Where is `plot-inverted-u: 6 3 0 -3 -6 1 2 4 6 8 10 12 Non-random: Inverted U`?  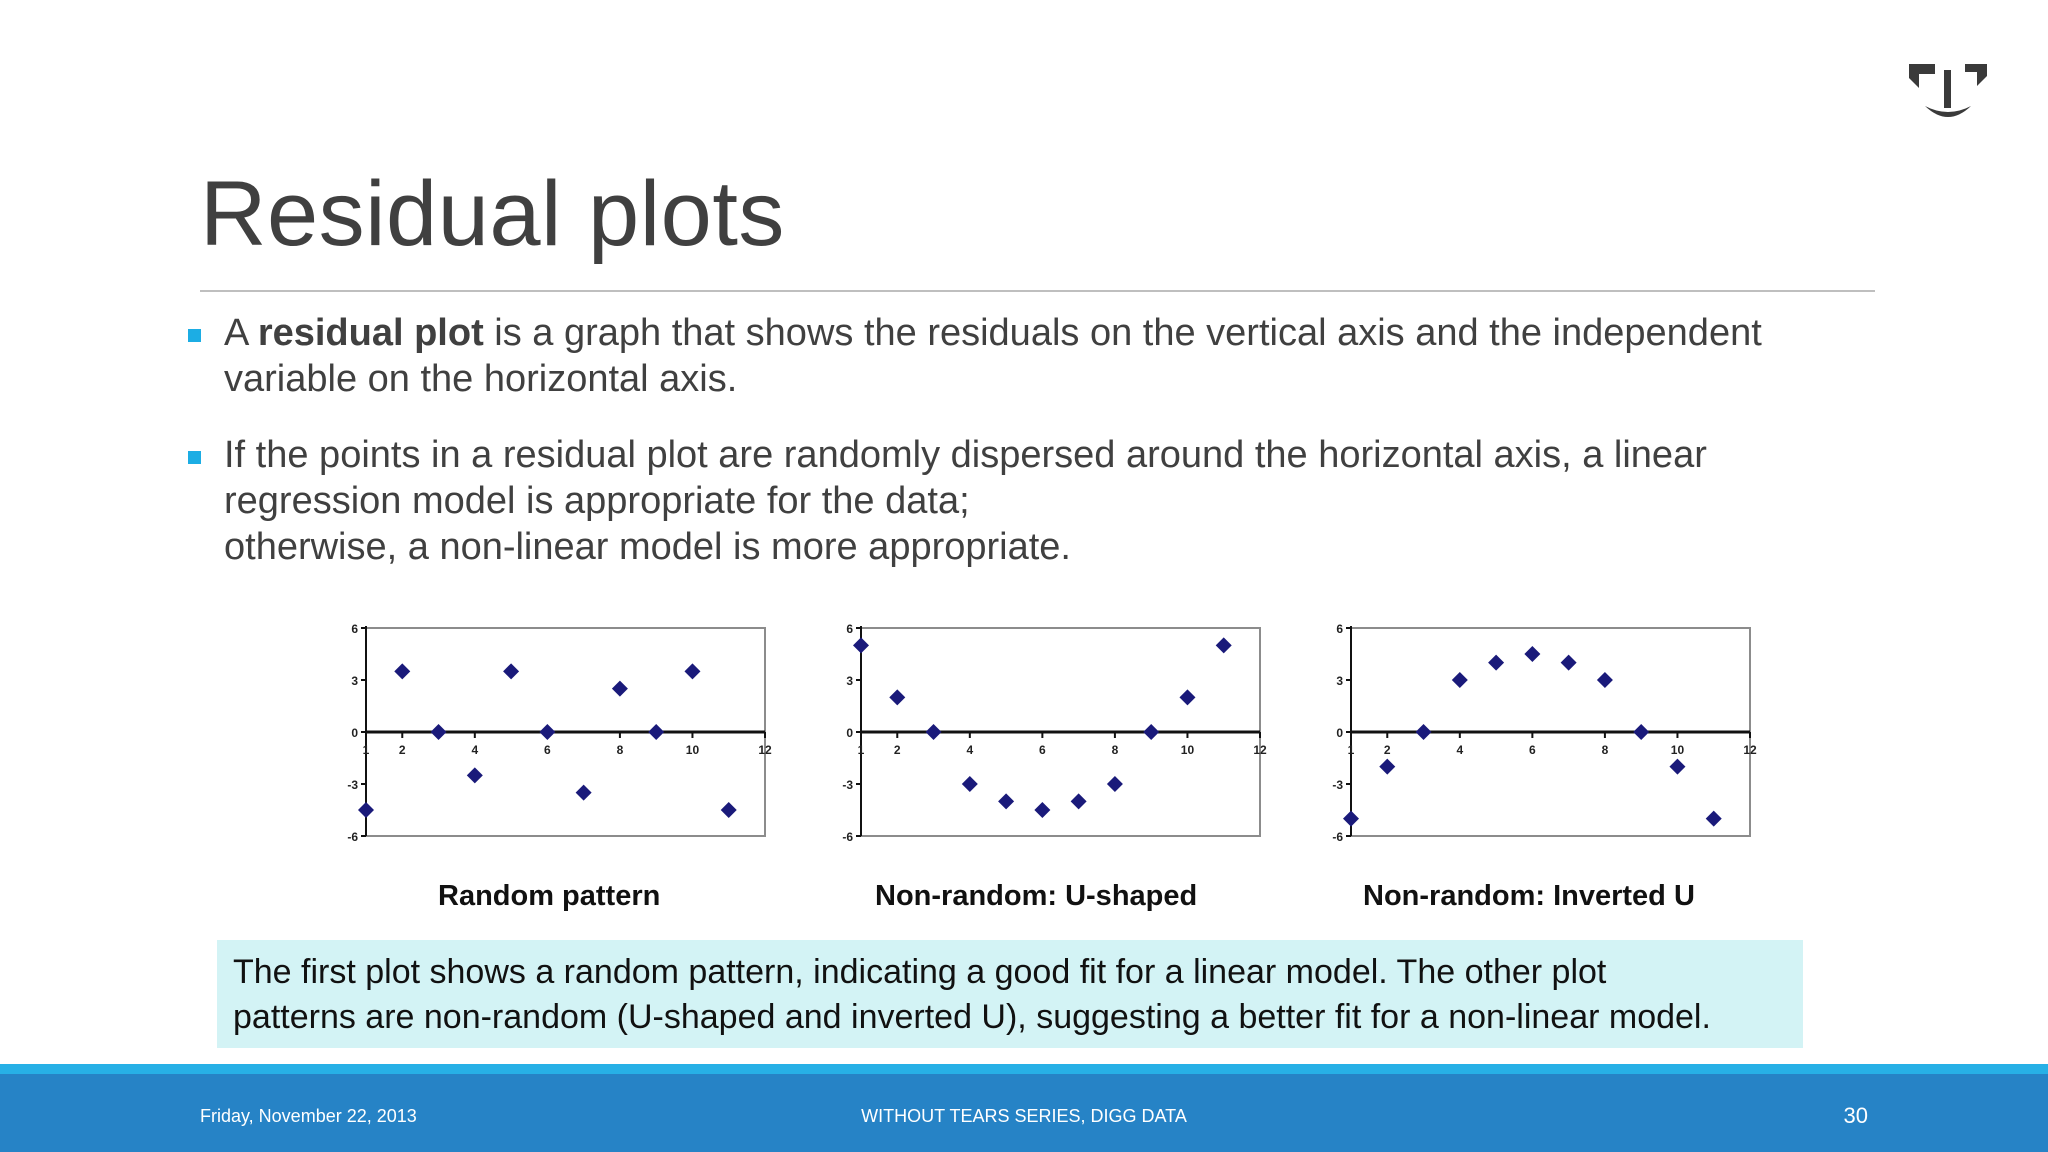 plot-inverted-u: 6 3 0 -3 -6 1 2 4 6 8 10 12 Non-random: Inverted U is located at coordinates (1540, 762).